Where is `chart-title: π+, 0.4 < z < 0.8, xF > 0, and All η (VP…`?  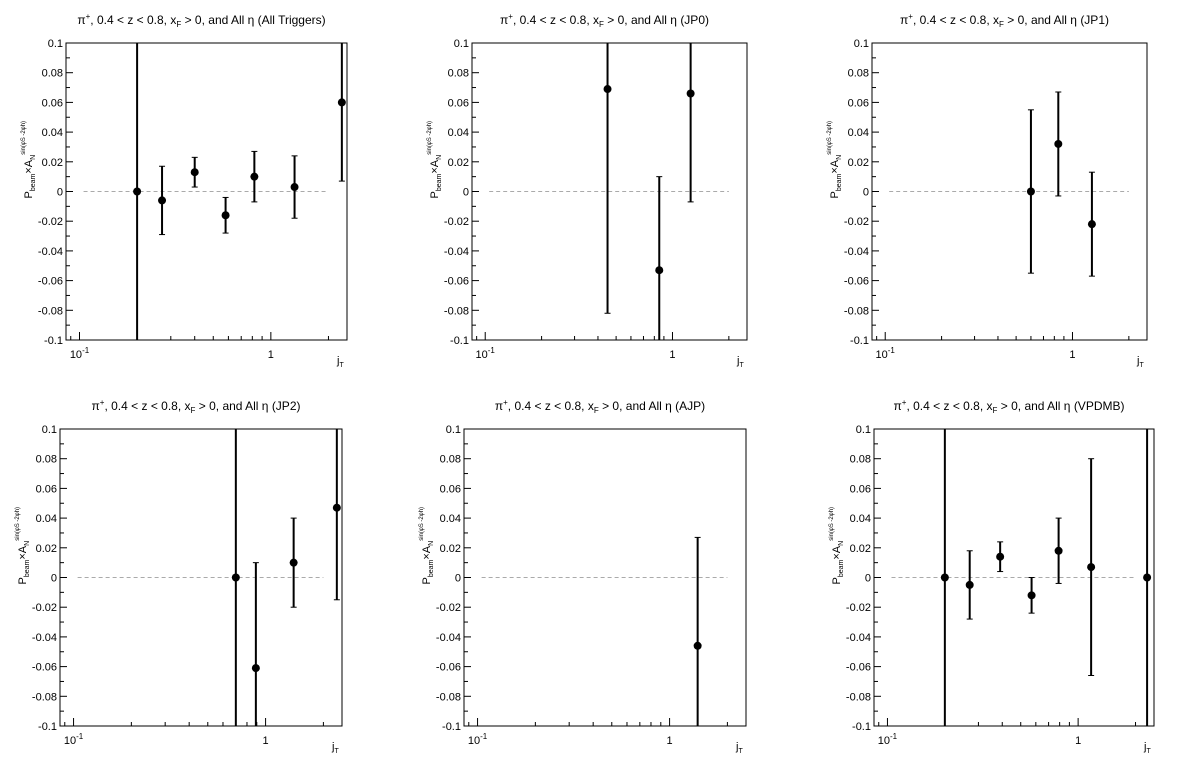 chart-title: π+, 0.4 < z < 0.8, xF > 0, and All η (VP… is located at coordinates (1009, 406).